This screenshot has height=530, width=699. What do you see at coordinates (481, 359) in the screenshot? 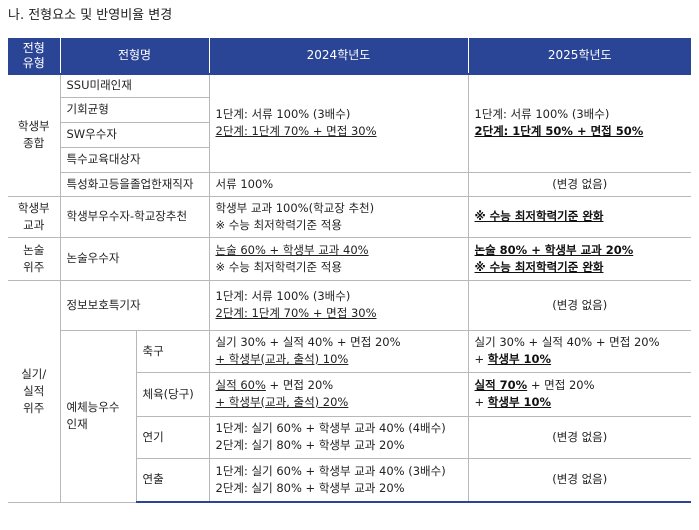
I see `soccer-2025-prefix: +` at bounding box center [481, 359].